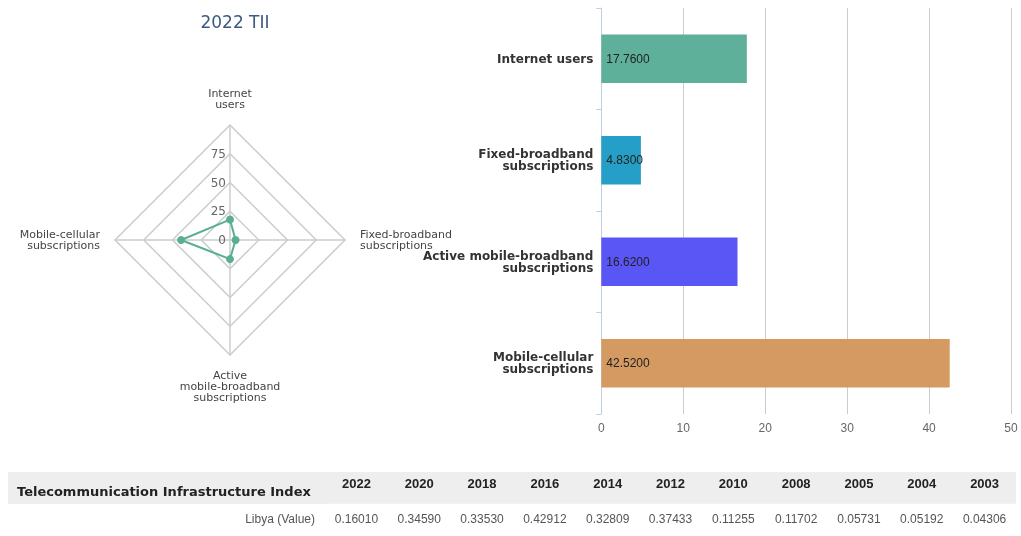  What do you see at coordinates (235, 21) in the screenshot?
I see `chart-title: 2022 TII` at bounding box center [235, 21].